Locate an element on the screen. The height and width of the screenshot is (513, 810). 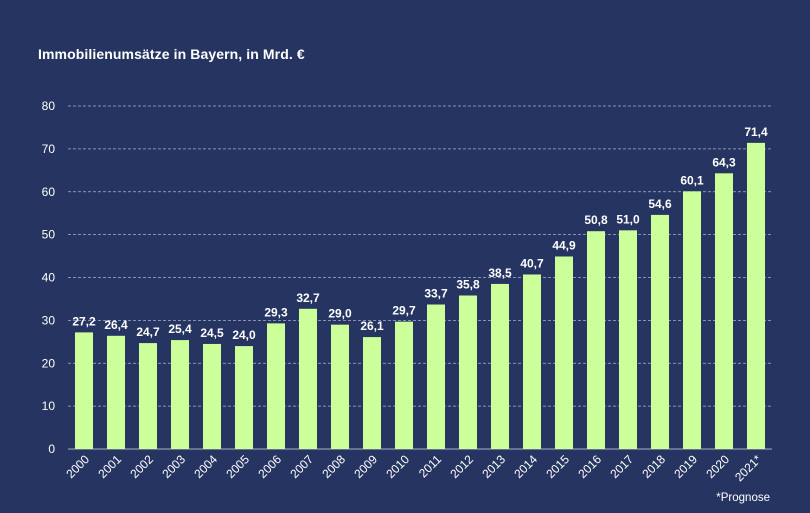
y-tick-label: 0 is located at coordinates (51, 449).